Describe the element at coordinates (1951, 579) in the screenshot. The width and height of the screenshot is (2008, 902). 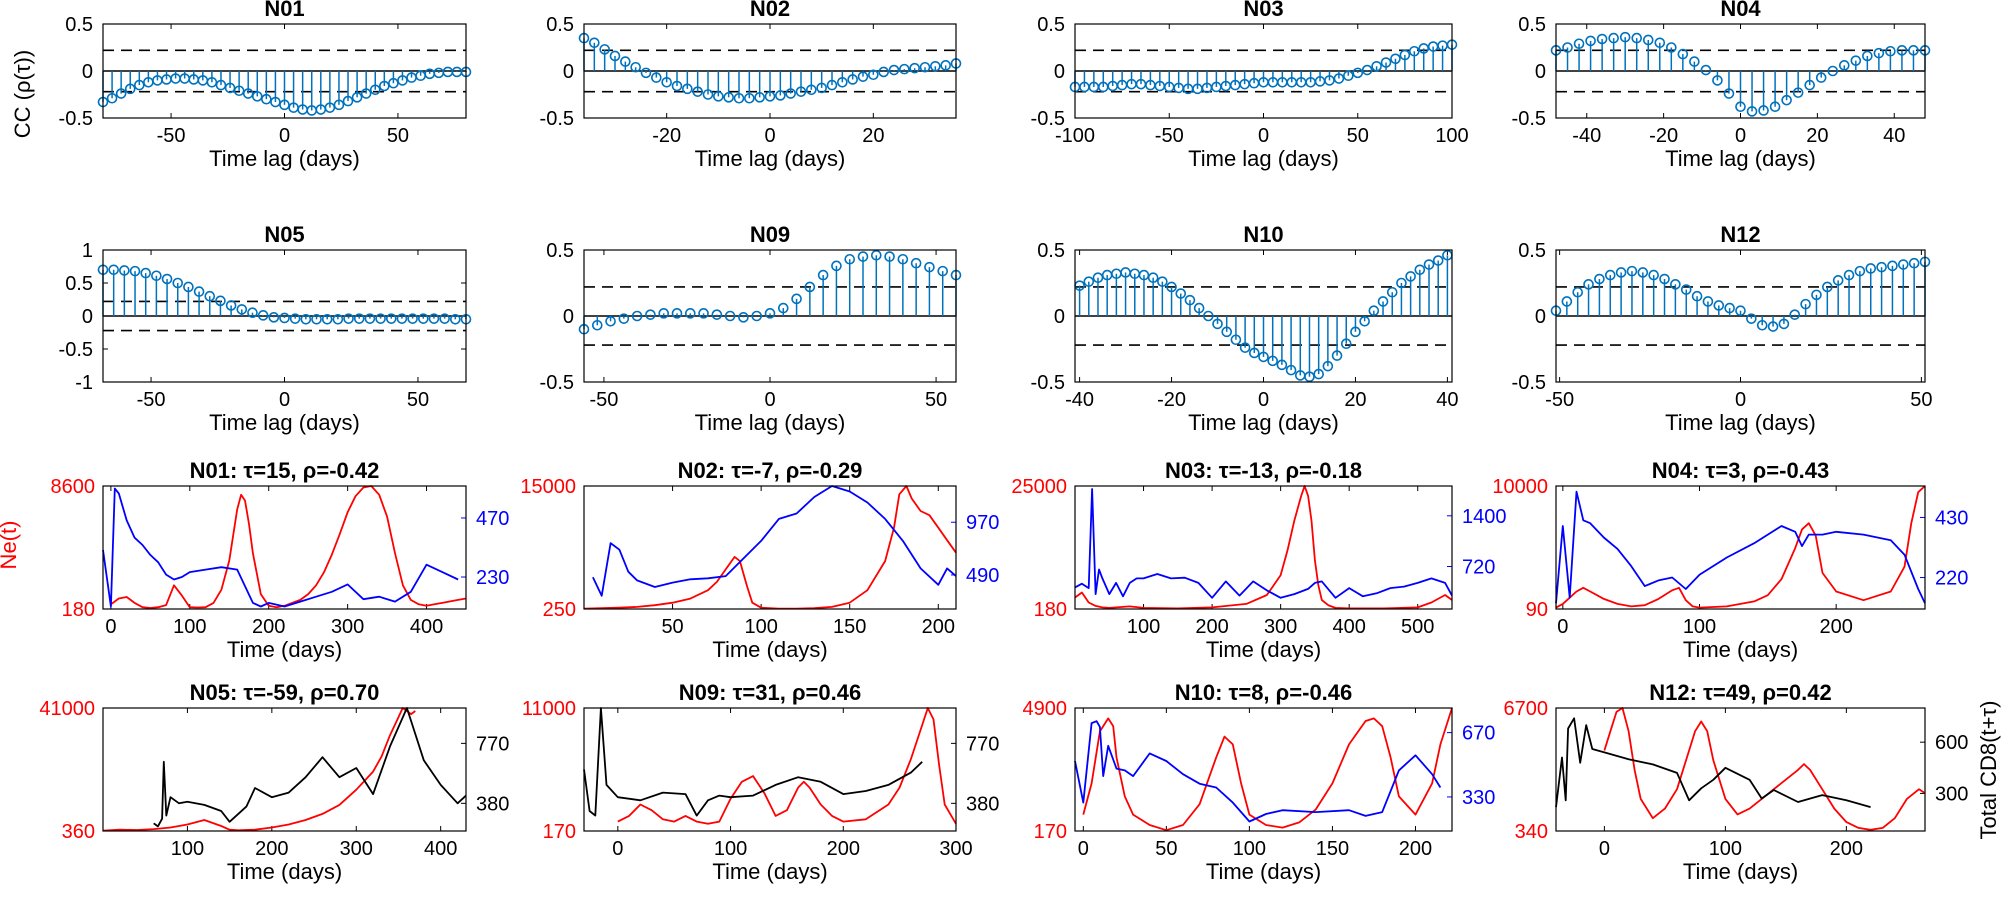
I see `right-tick-label: 220` at that location.